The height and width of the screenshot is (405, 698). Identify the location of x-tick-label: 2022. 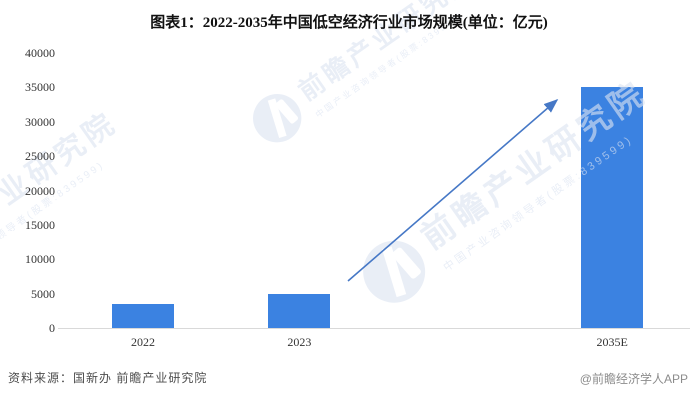
(143, 342).